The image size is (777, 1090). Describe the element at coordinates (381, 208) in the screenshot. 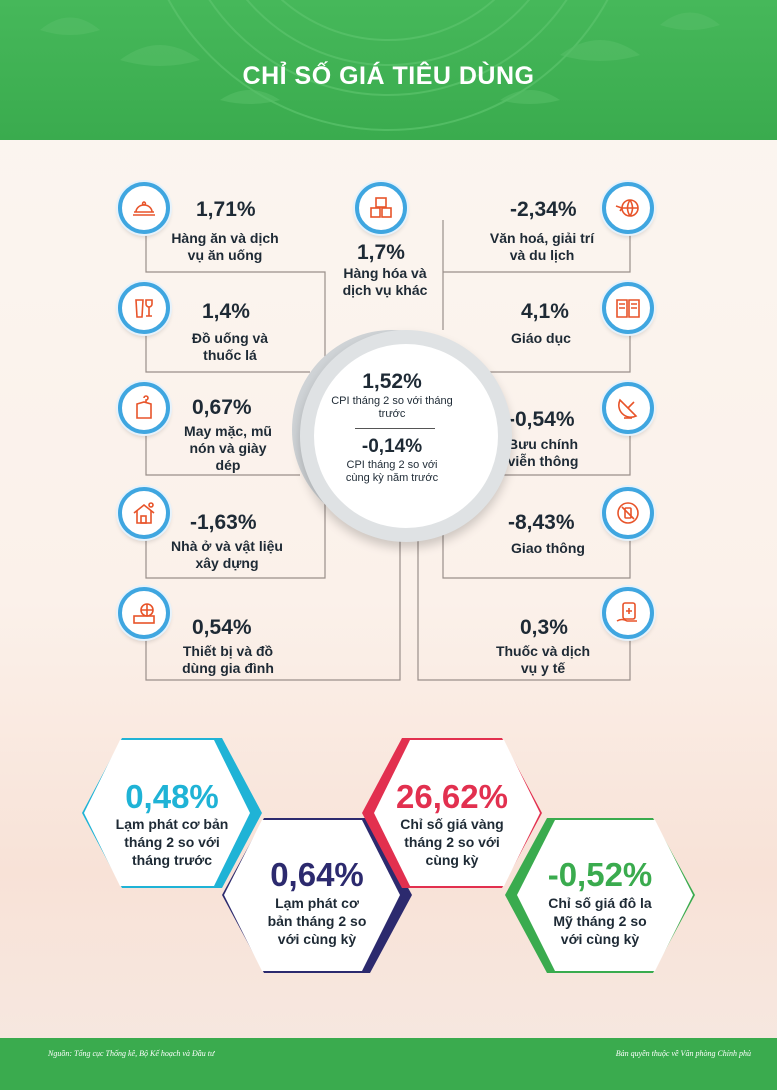

I see `boxes-icon` at that location.